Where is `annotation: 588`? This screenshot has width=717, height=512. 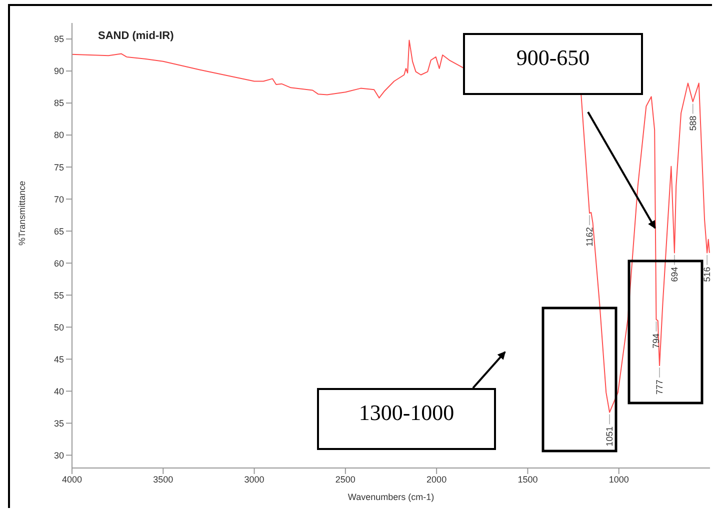
annotation: 588 is located at coordinates (693, 123).